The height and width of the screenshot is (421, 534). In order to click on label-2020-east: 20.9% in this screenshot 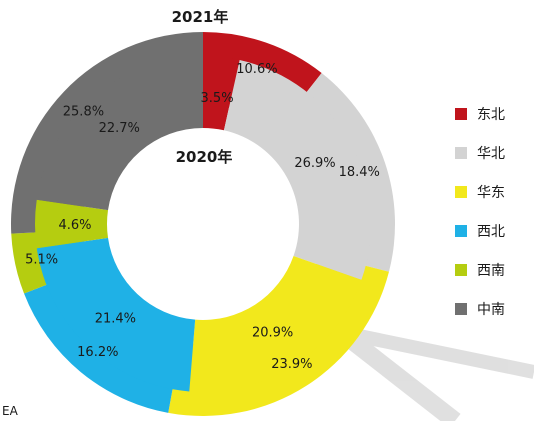, I will do `click(272, 332)`.